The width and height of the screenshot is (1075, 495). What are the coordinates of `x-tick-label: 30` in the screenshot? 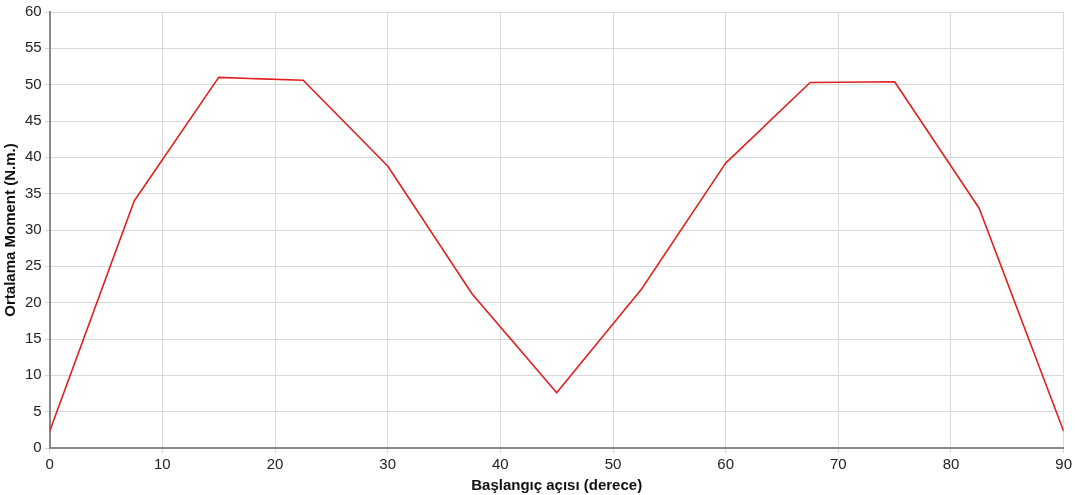 It's located at (388, 464).